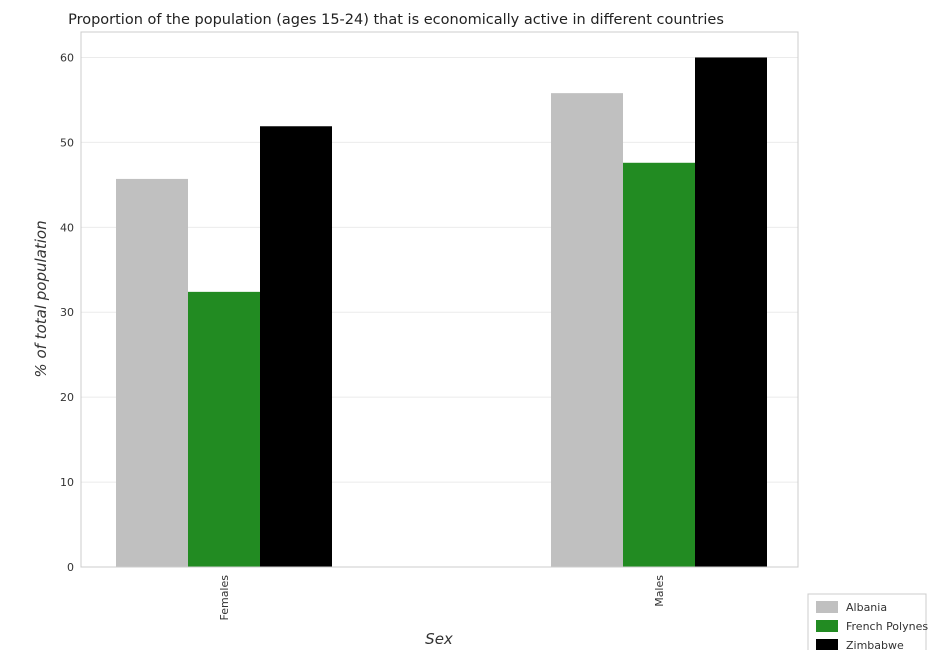 This screenshot has height=650, width=928. What do you see at coordinates (587, 330) in the screenshot?
I see `bar-albania-males` at bounding box center [587, 330].